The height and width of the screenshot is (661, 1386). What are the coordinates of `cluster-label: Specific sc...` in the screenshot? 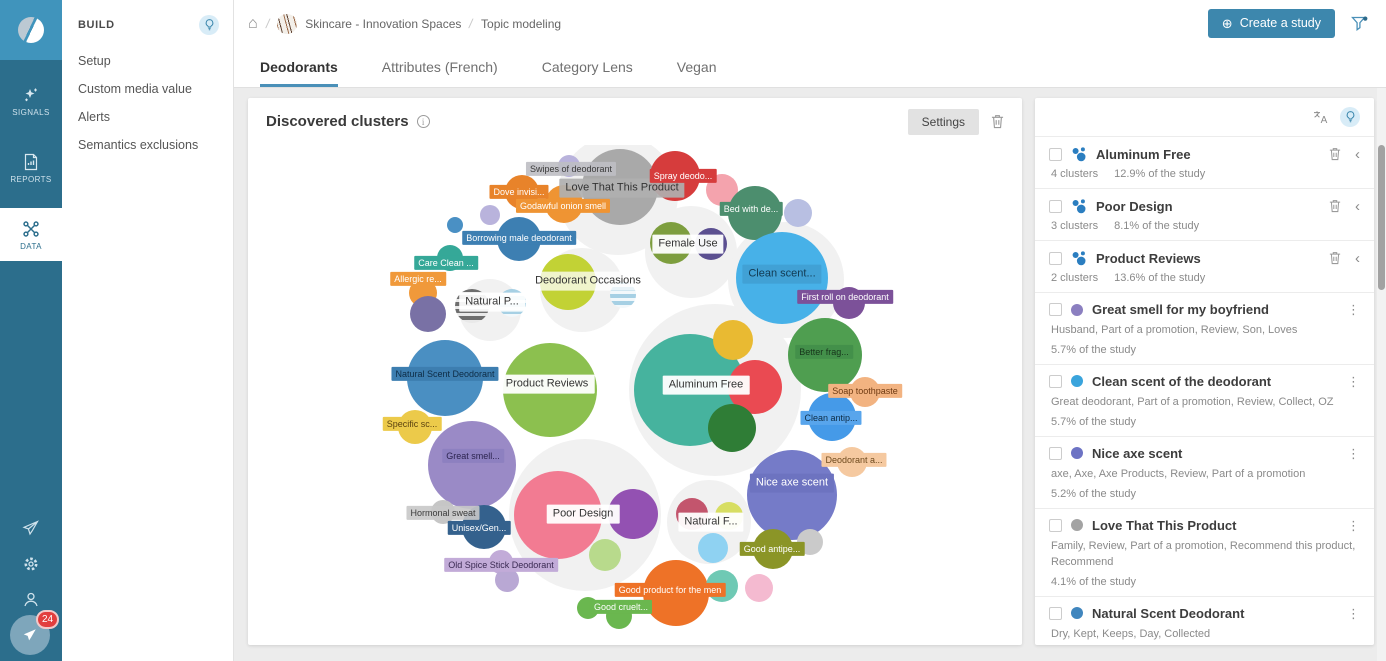 It's located at (412, 424).